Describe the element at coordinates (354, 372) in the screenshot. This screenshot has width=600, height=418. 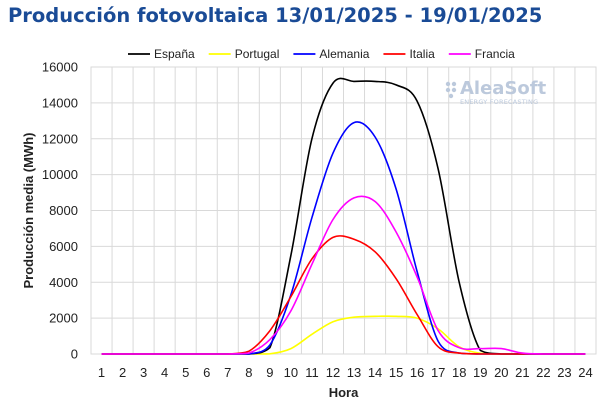
I see `x-tick-label: 13` at that location.